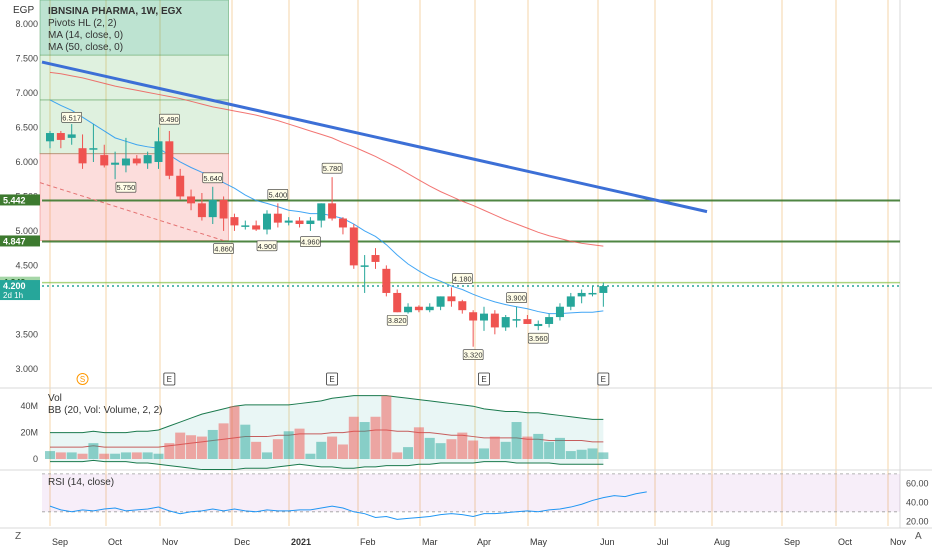 The width and height of the screenshot is (932, 555). Describe the element at coordinates (115, 11) in the screenshot. I see `chart-title: IBNSINA PHARMA, 1W, EGX` at that location.